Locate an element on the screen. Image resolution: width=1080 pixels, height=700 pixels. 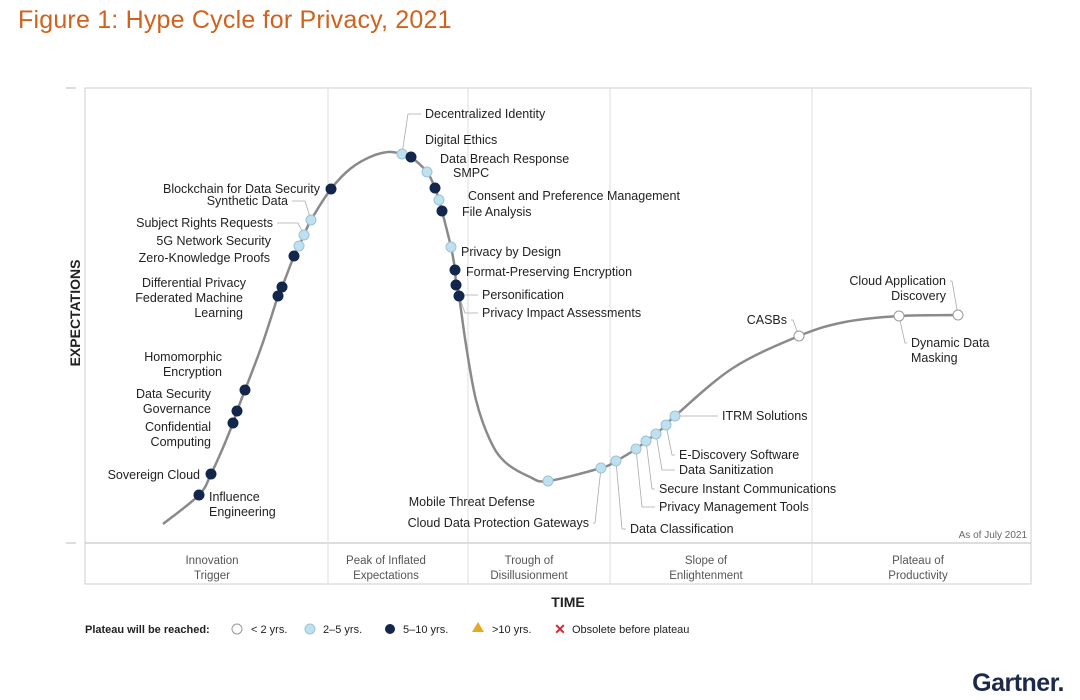
label-itrm-solutions: ITRM Solutions is located at coordinates (764, 416).